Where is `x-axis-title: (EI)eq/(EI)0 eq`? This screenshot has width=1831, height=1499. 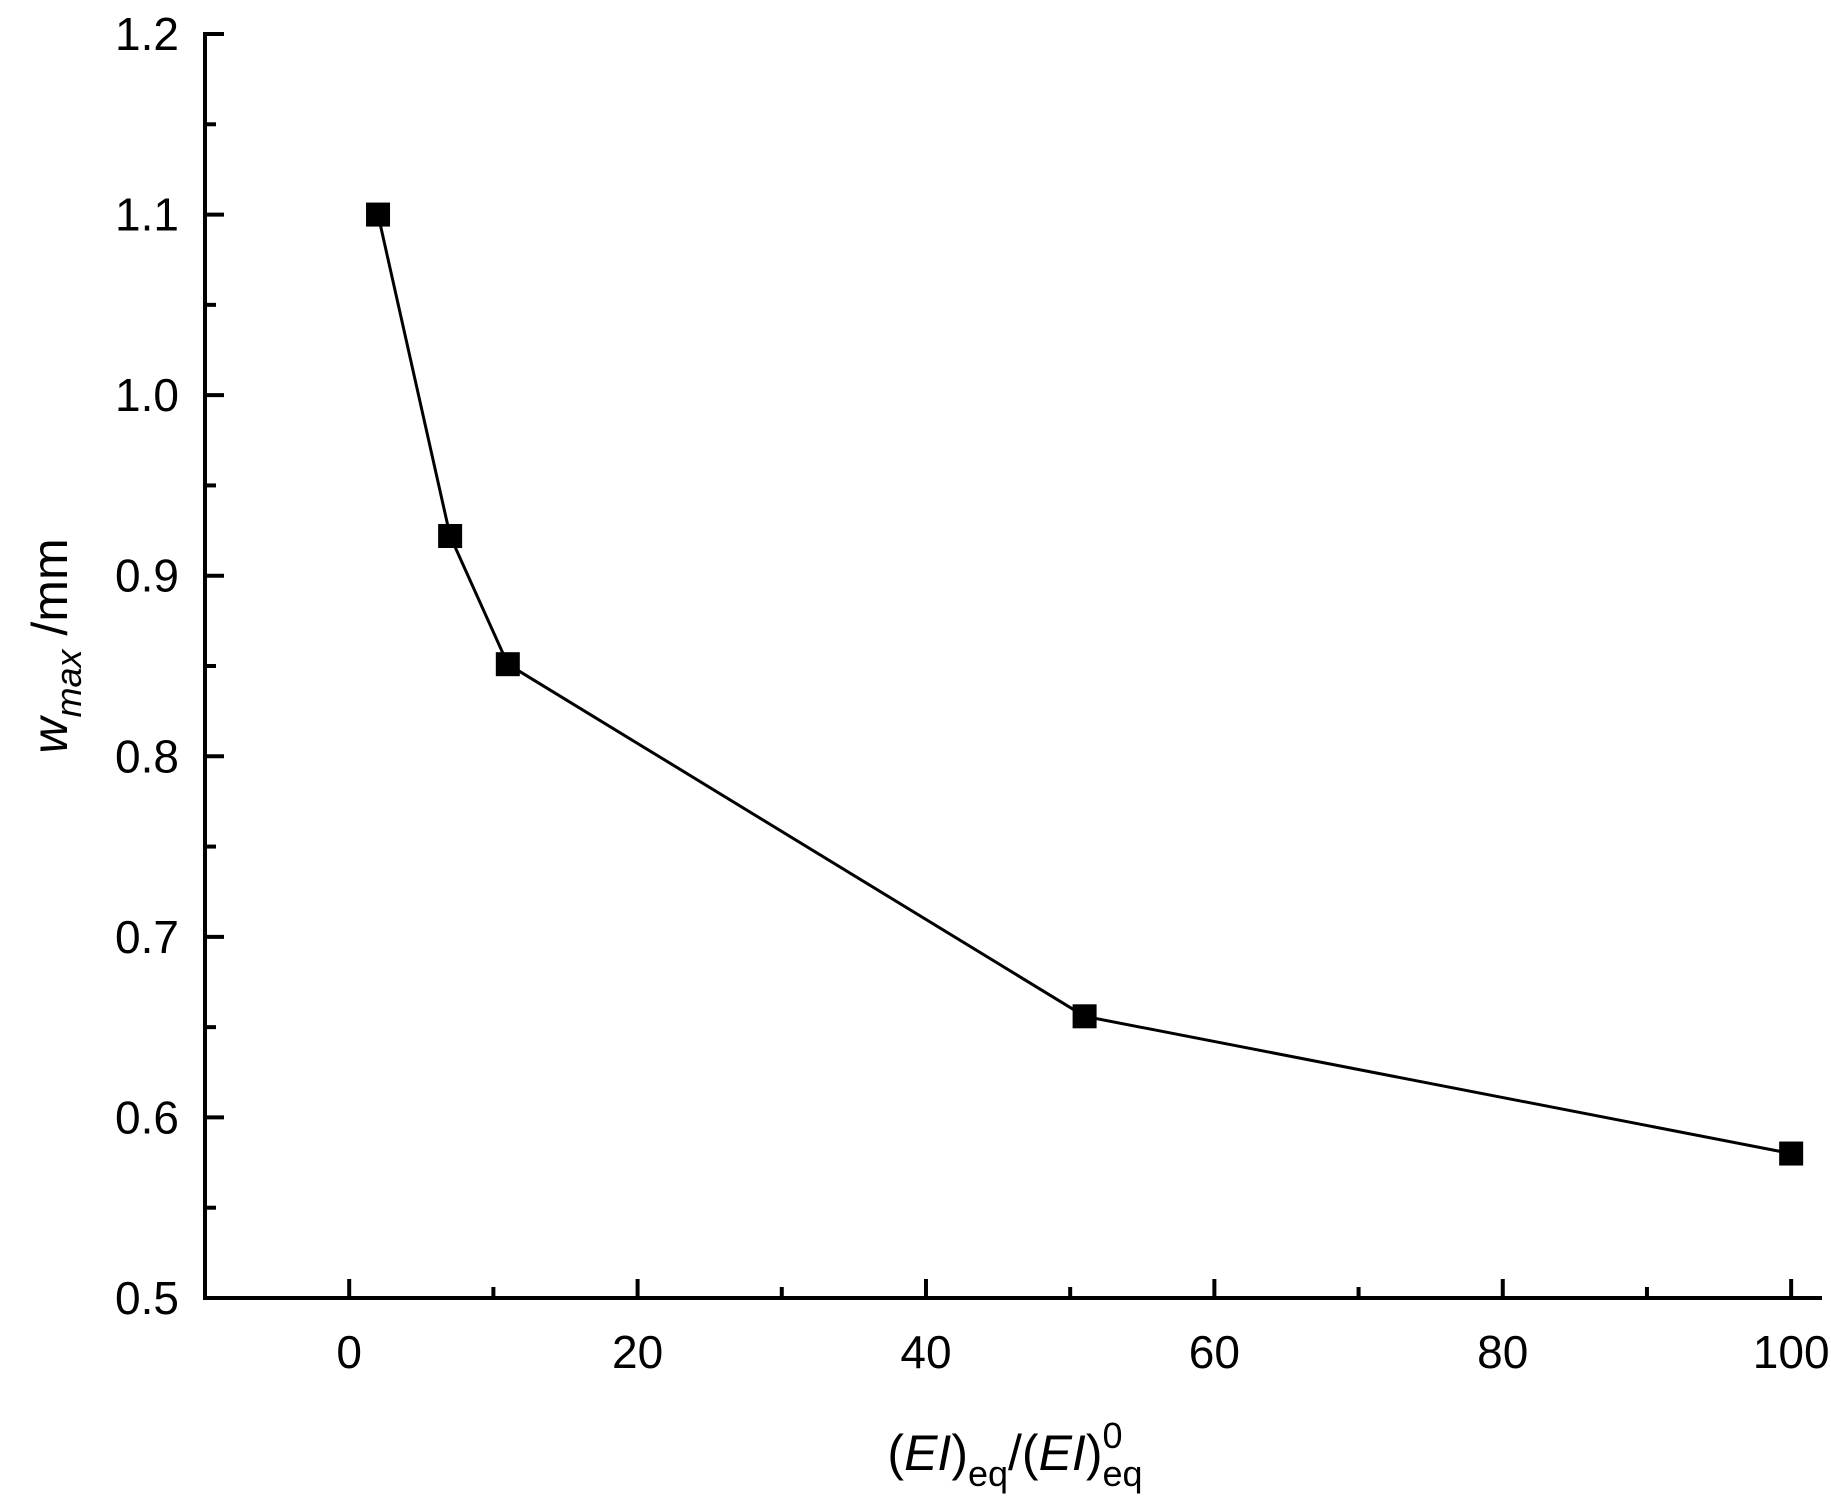 x-axis-title: (EI)eq/(EI)0 eq is located at coordinates (1014, 1454).